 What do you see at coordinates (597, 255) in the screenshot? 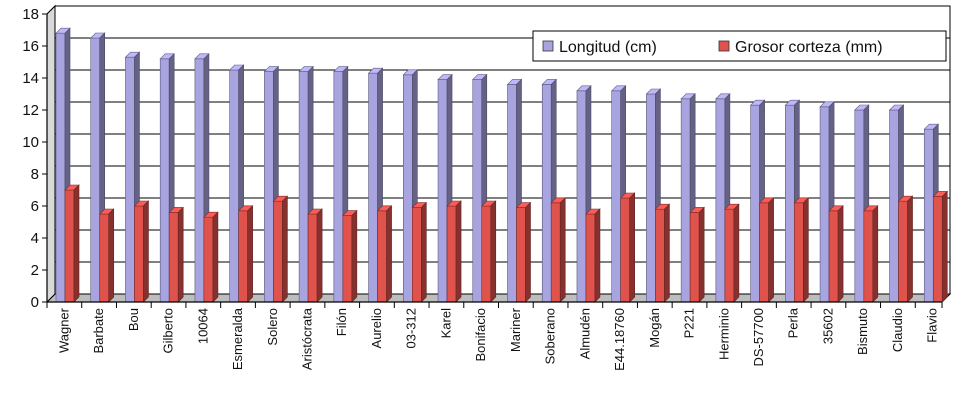
I see `bar-grosor-15-side` at bounding box center [597, 255].